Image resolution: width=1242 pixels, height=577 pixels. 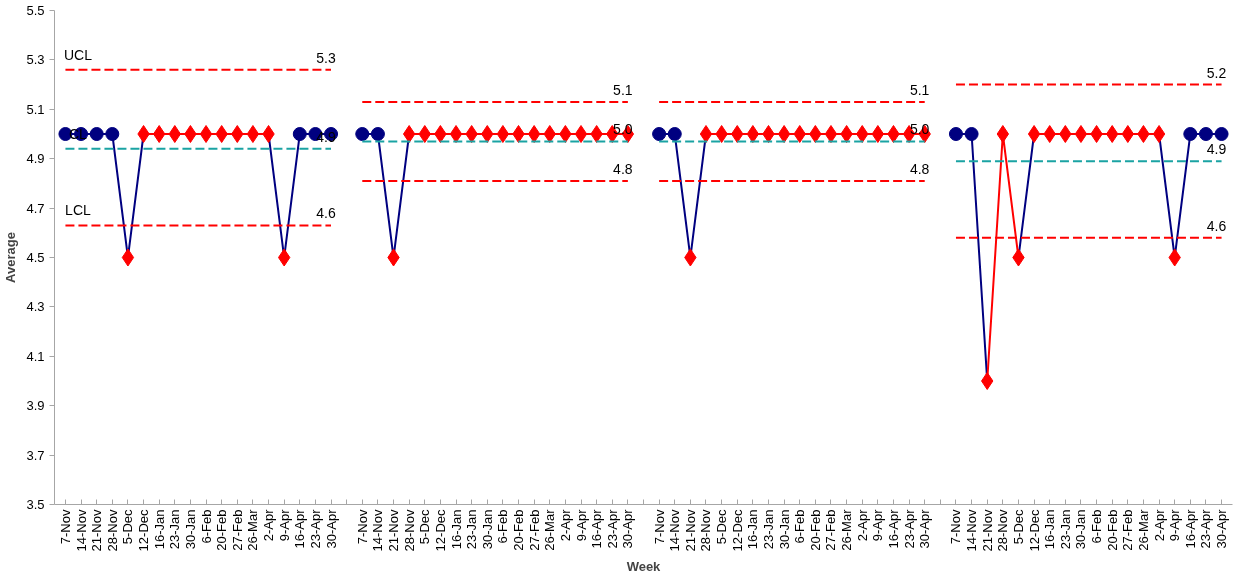 I want to click on y-tick-label: 5.1, so click(x=35, y=109).